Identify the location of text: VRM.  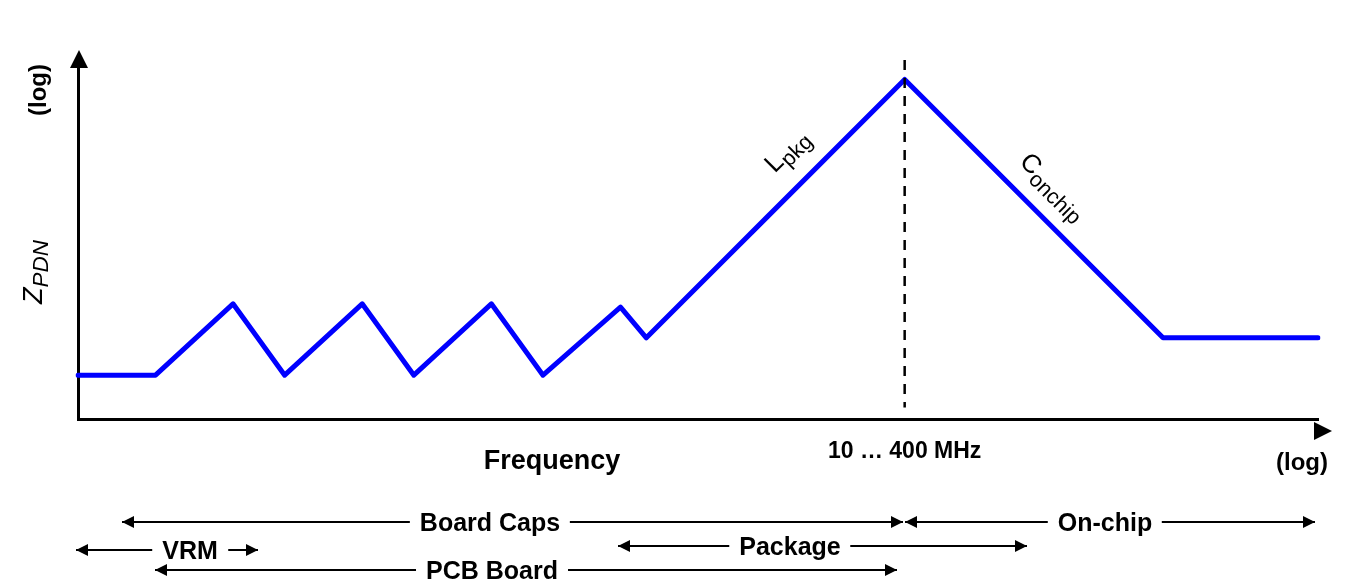
(190, 550).